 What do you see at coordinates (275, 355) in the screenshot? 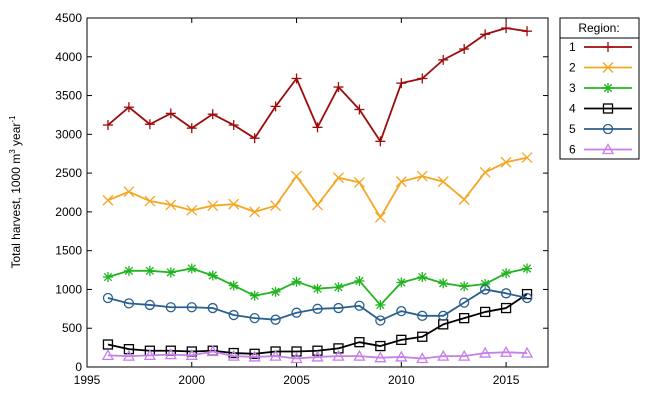
I see `series-6-point-2004-shape` at bounding box center [275, 355].